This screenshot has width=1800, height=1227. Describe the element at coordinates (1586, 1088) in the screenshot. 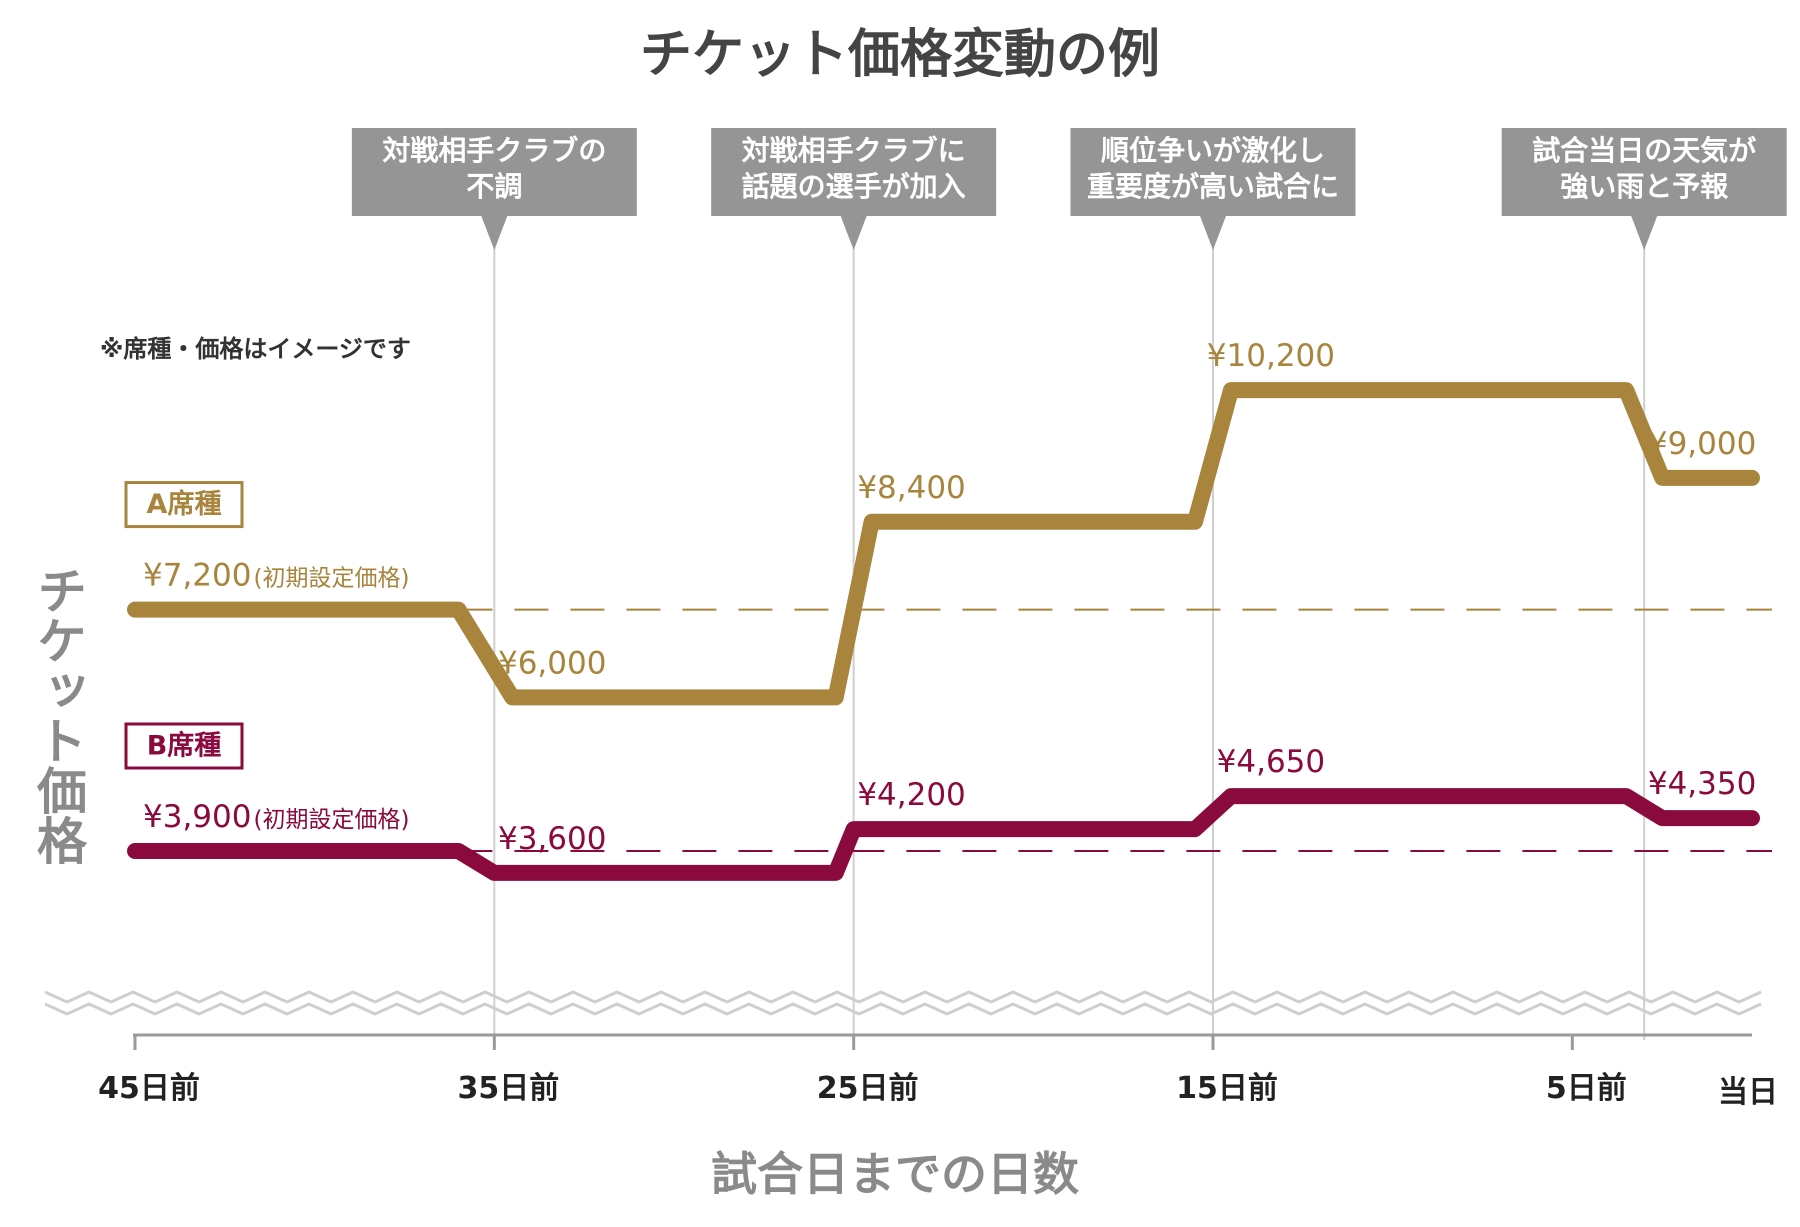

I see `x-tick-label-4: 5日前` at that location.